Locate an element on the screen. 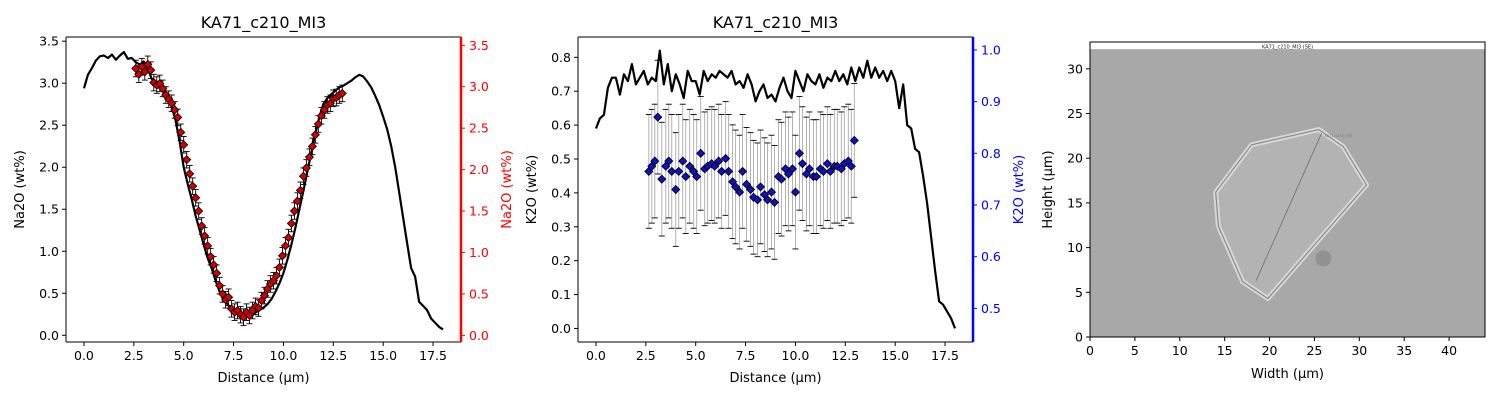  x-tick-label: 10 is located at coordinates (1180, 350).